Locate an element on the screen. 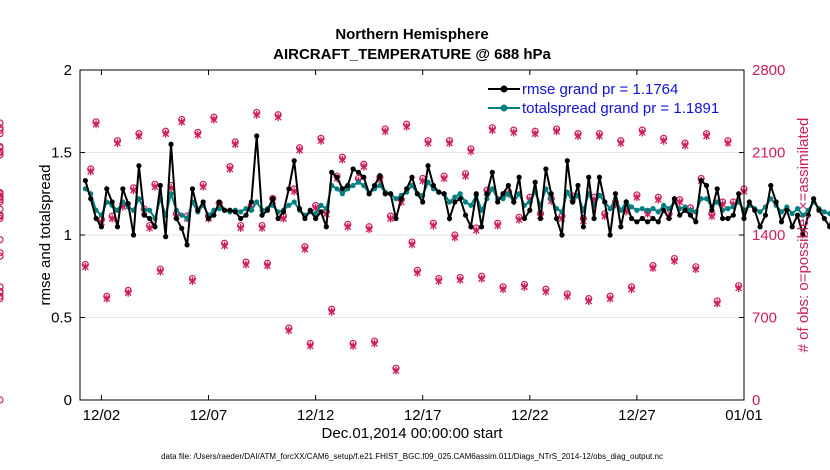 Image resolution: width=830 pixels, height=470 pixels. x-tick-label: 12/07 is located at coordinates (209, 415).